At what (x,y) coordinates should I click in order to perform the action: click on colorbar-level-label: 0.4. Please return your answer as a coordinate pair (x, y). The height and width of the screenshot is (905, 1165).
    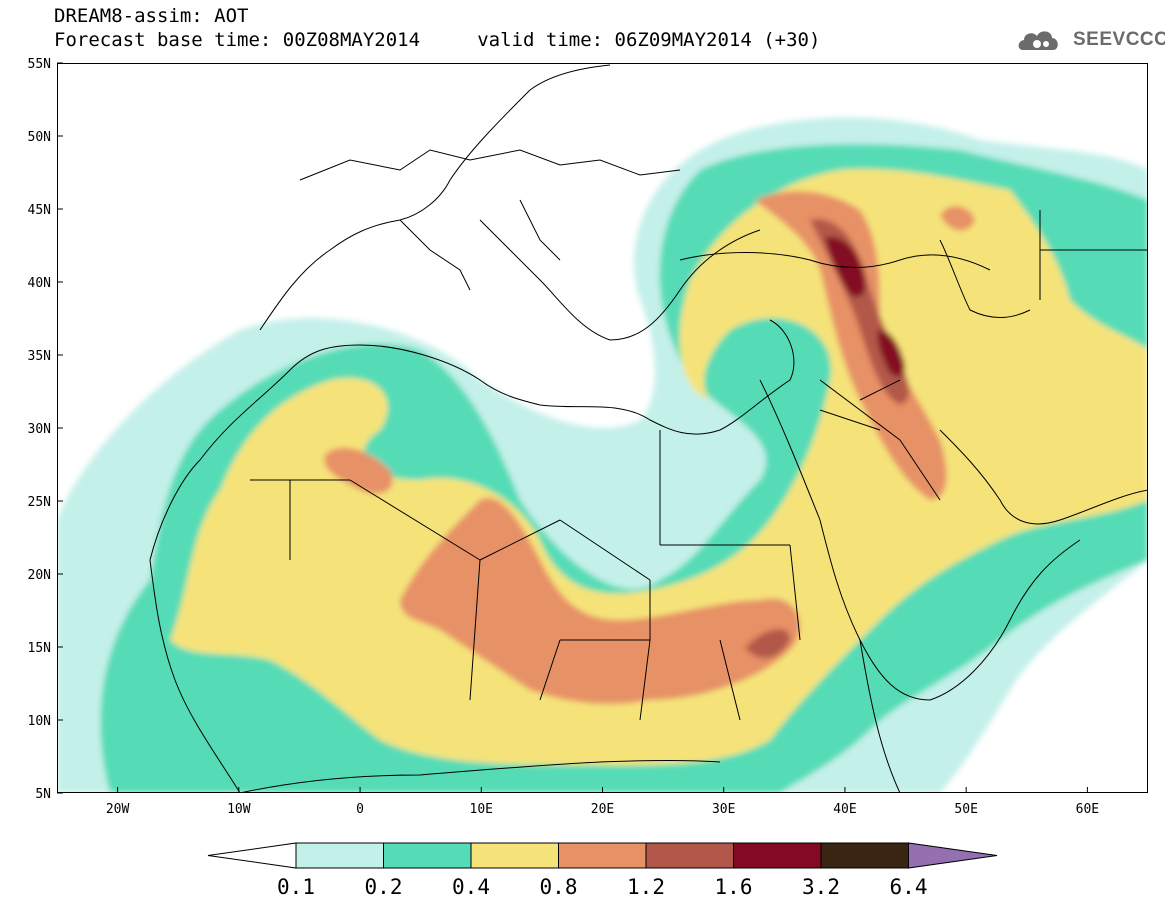
    Looking at the image, I should click on (471, 887).